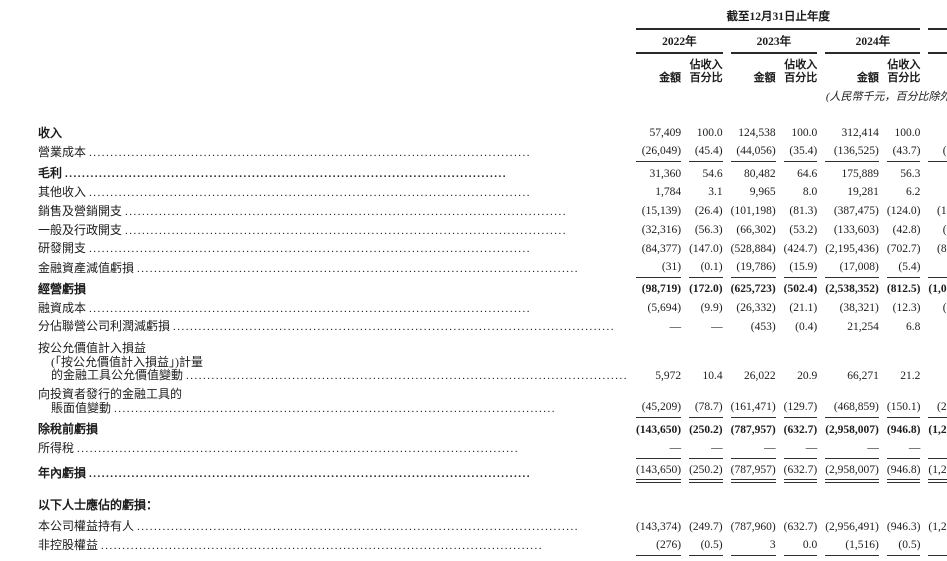 The image size is (947, 561). I want to click on cell-amount: (26,049), so click(659, 153).